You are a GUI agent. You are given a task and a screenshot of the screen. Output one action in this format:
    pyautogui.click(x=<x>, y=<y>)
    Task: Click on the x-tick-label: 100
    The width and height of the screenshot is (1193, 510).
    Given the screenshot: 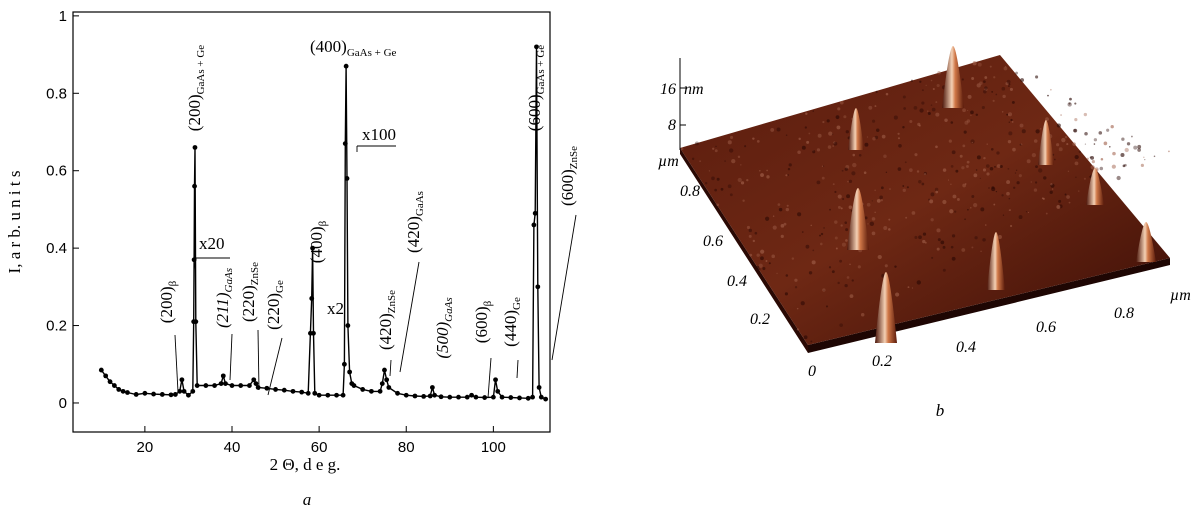 What is the action you would take?
    pyautogui.click(x=493, y=447)
    